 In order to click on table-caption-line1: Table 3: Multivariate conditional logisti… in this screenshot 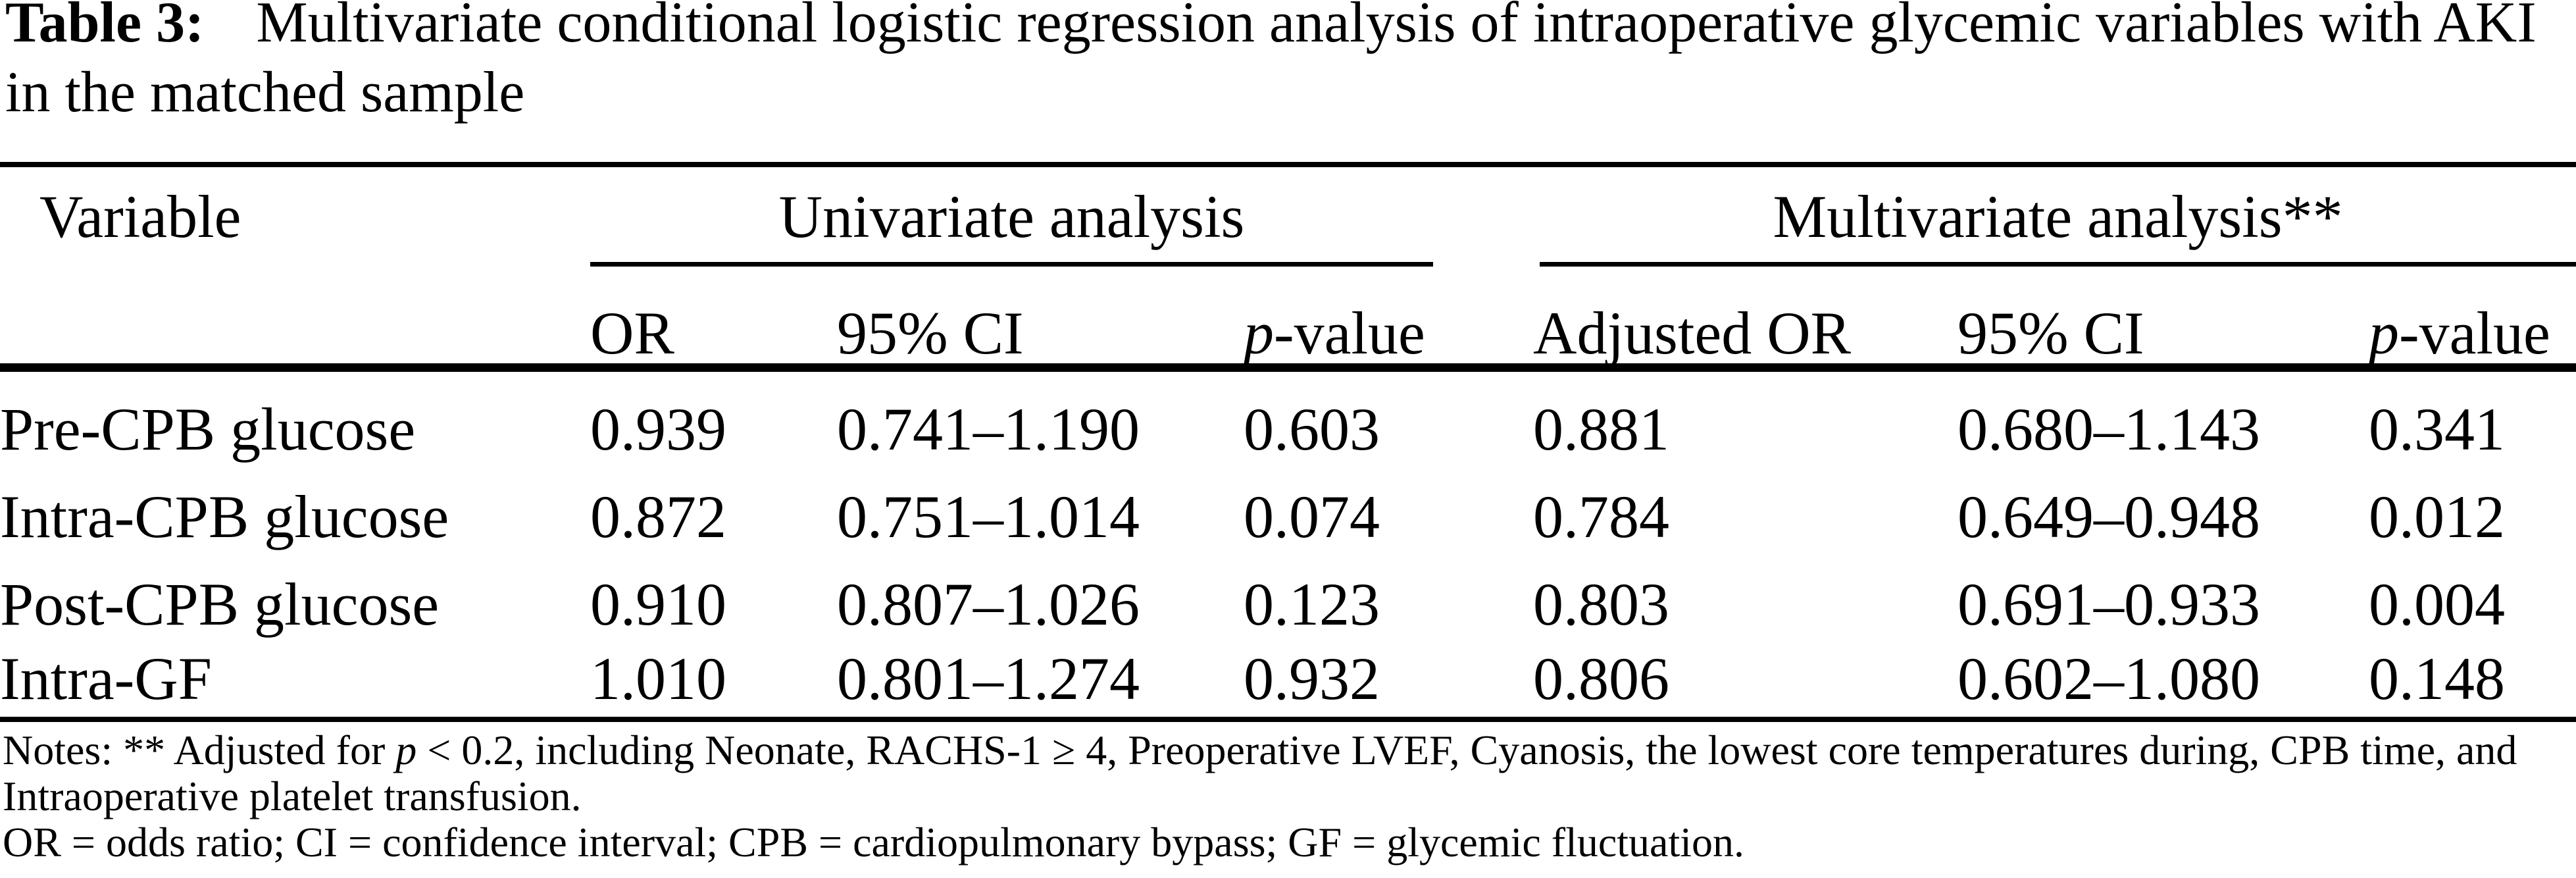, I will do `click(1290, 29)`.